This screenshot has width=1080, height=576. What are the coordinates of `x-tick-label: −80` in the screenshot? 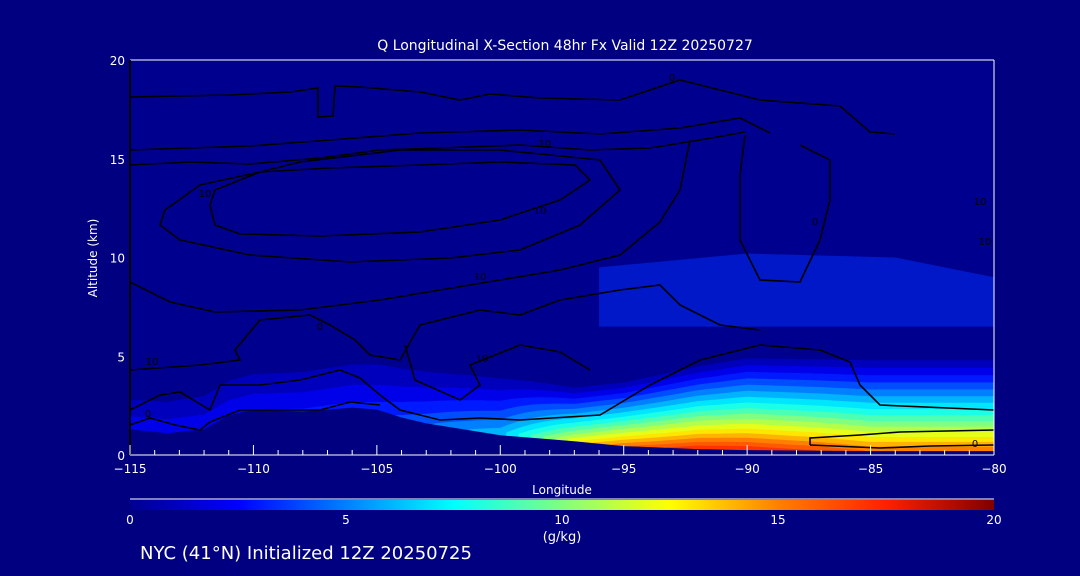 It's located at (993, 469).